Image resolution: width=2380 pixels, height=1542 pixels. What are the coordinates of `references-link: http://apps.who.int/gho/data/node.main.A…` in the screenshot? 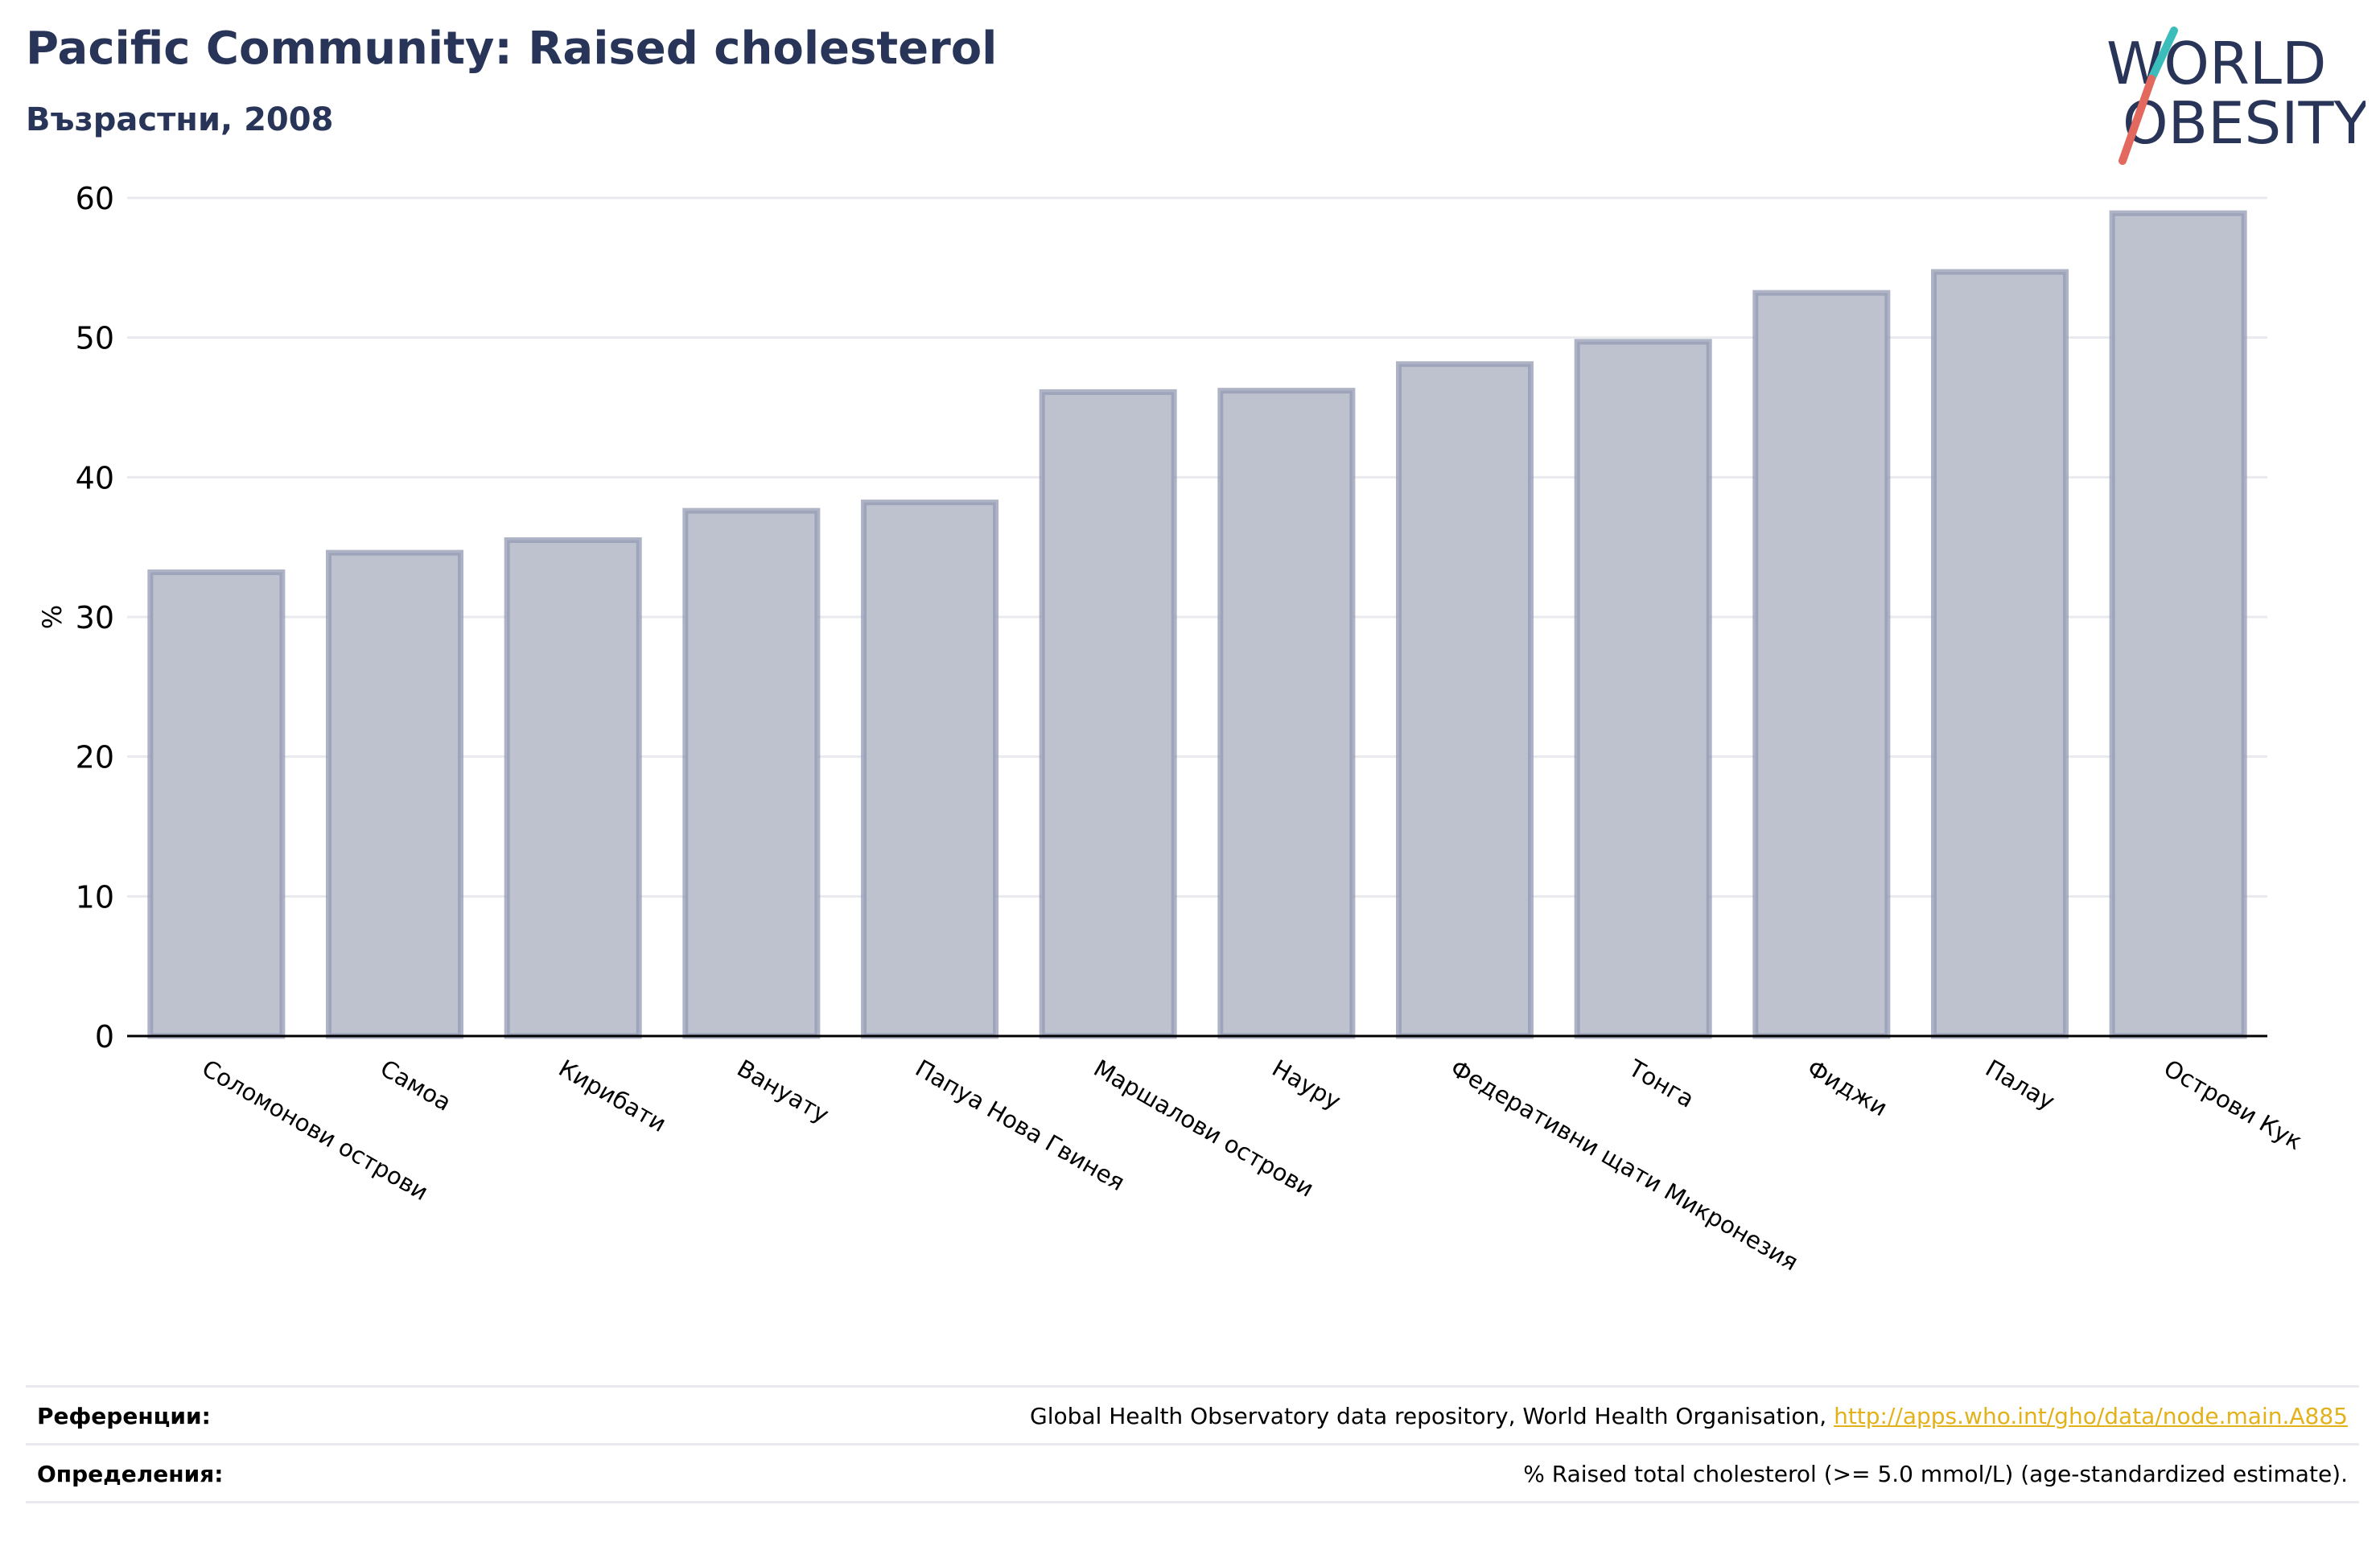 It's located at (2091, 1415).